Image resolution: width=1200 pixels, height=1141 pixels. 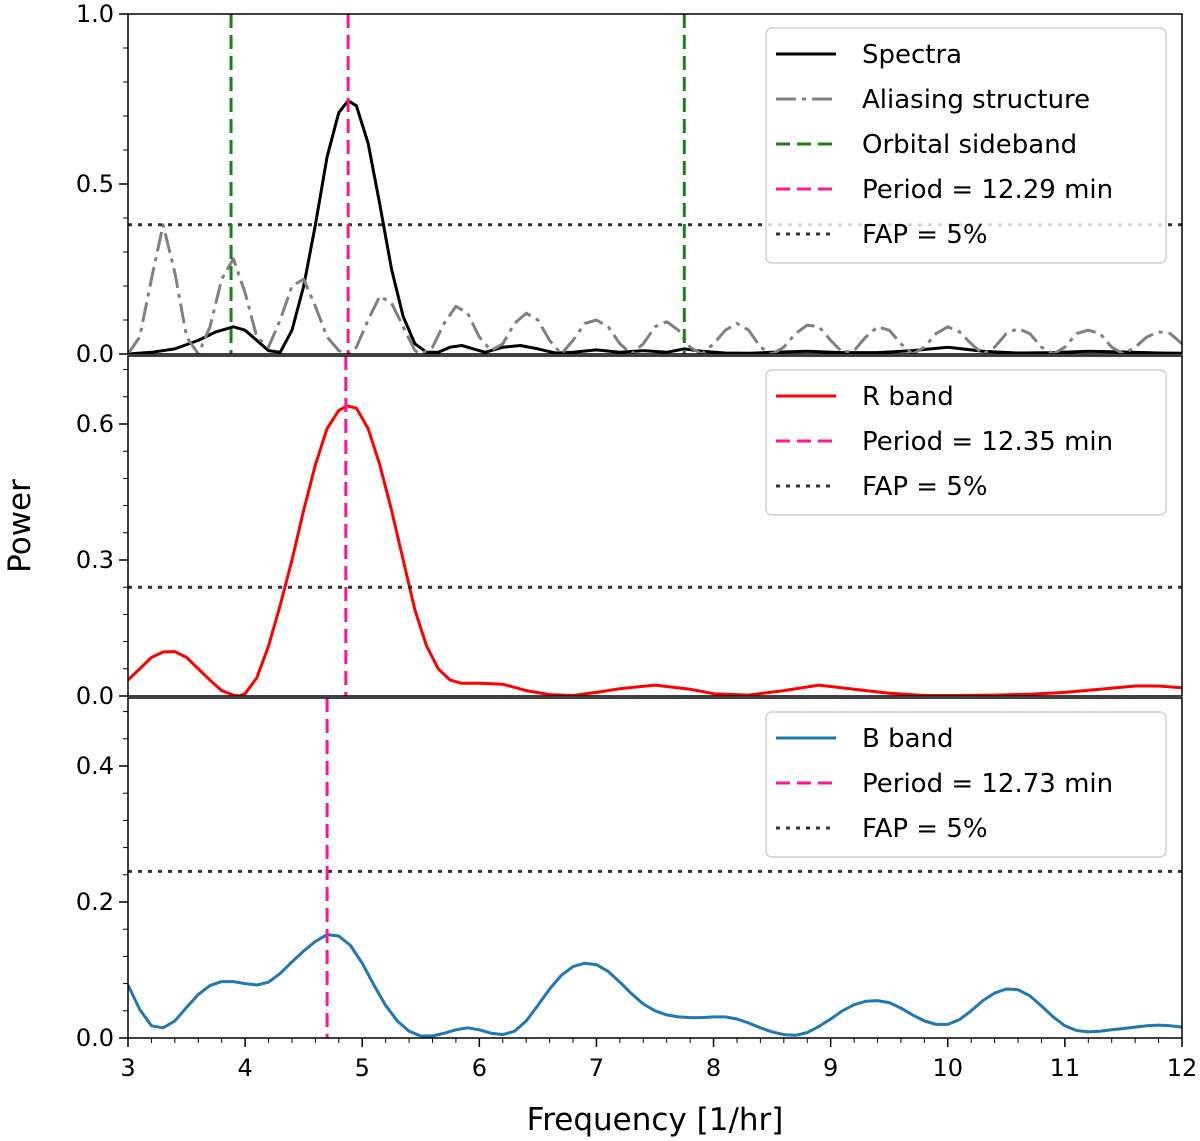 What do you see at coordinates (1182, 1068) in the screenshot?
I see `x-tick-label: 12` at bounding box center [1182, 1068].